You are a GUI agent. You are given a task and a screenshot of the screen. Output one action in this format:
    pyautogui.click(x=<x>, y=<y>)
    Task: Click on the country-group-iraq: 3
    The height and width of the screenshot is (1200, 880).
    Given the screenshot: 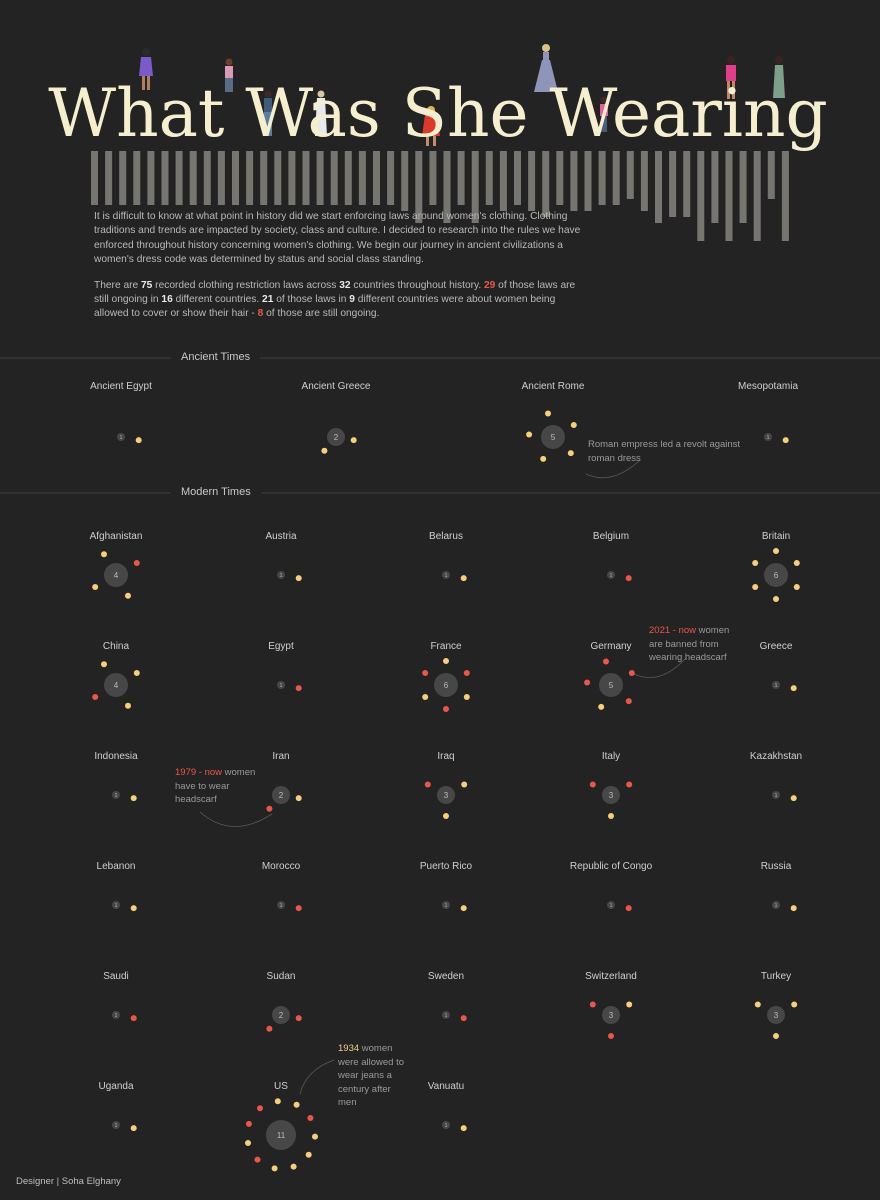 What is the action you would take?
    pyautogui.click(x=446, y=800)
    